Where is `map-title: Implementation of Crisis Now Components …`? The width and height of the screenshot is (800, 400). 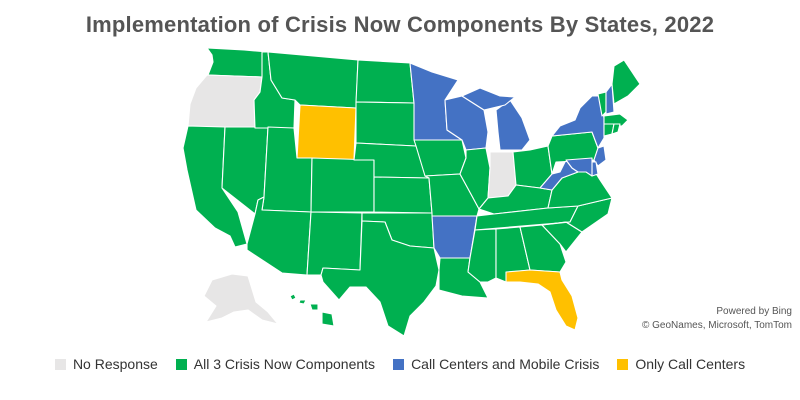 map-title: Implementation of Crisis Now Components … is located at coordinates (400, 24).